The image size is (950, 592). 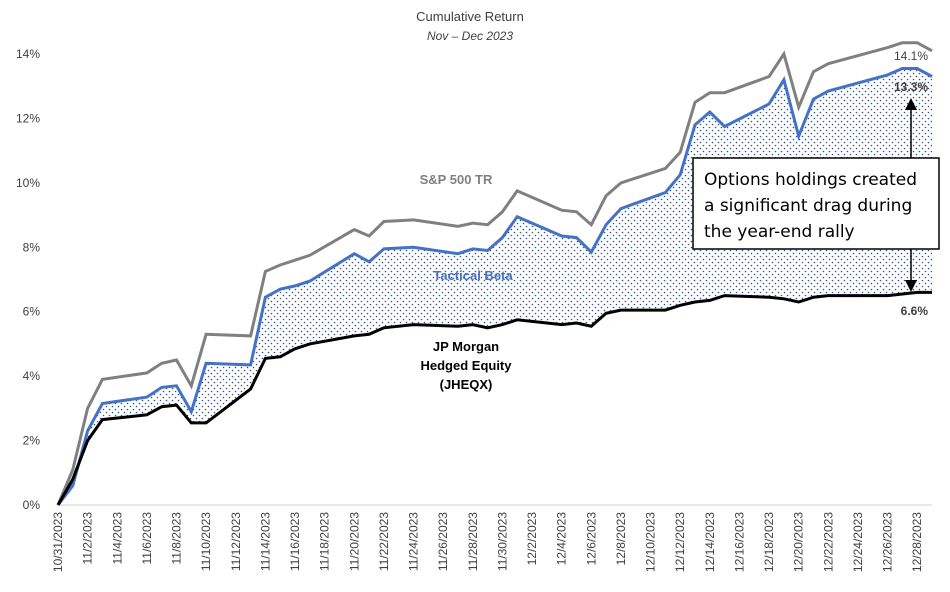 I want to click on x-tick-label: 11/6/2023, so click(x=147, y=538).